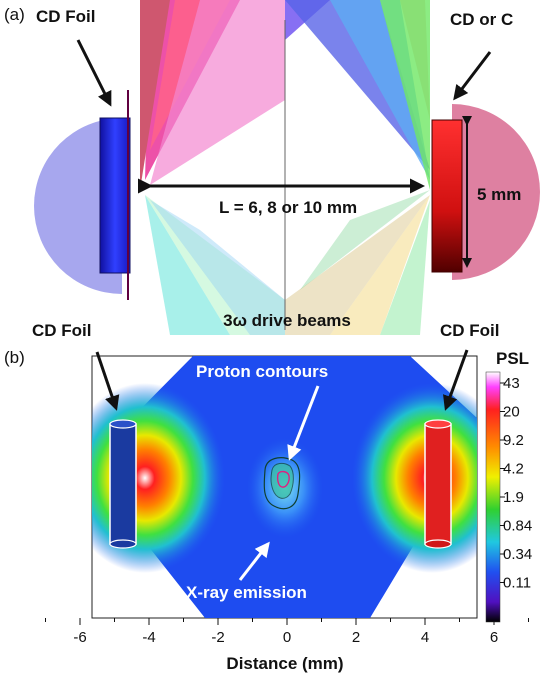 This screenshot has width=540, height=684. Describe the element at coordinates (107, 381) in the screenshot. I see `left-foil-arrow-b` at that location.